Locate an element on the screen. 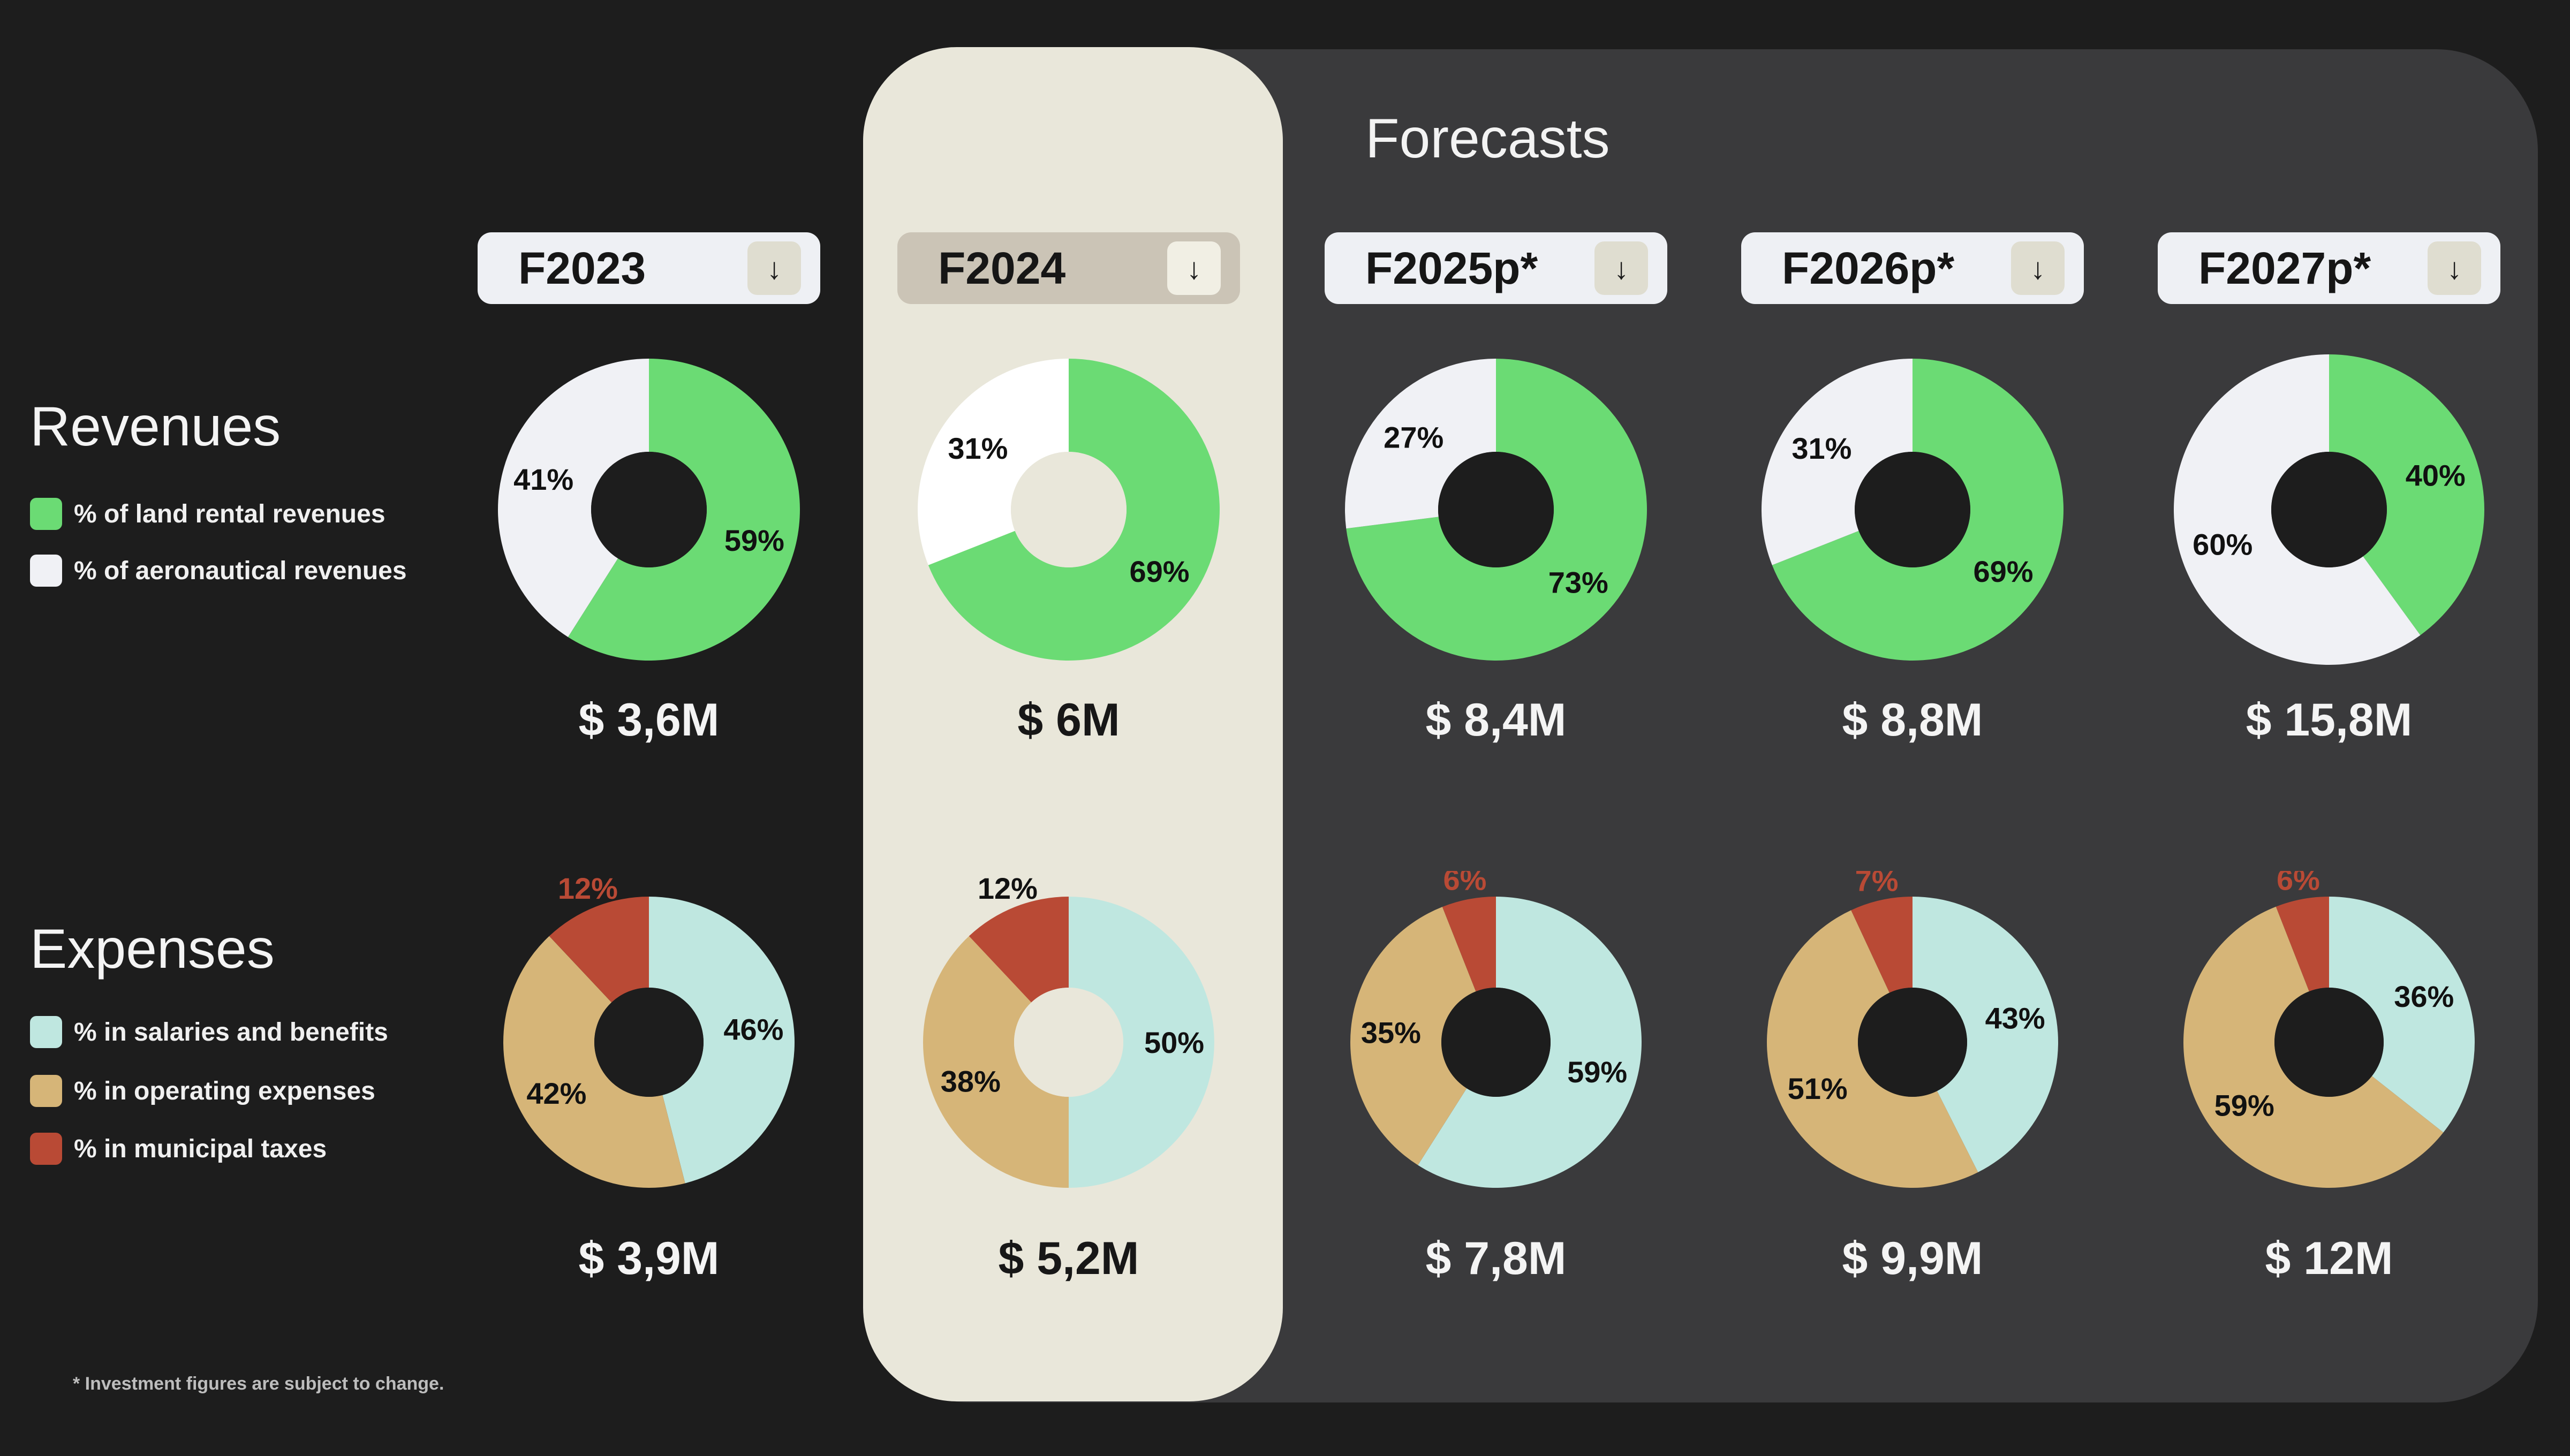 The height and width of the screenshot is (1456, 2570). legend-swatch-salaries is located at coordinates (46, 1032).